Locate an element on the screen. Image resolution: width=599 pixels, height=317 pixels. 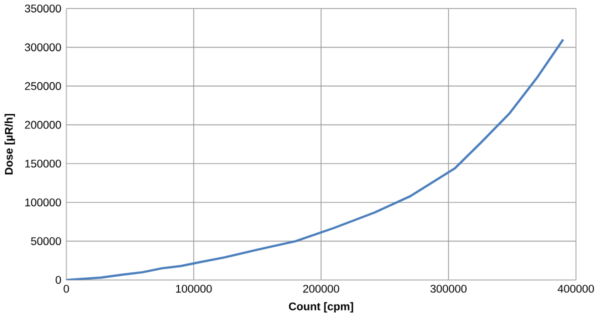
x-tick-label: 200000 is located at coordinates (321, 288).